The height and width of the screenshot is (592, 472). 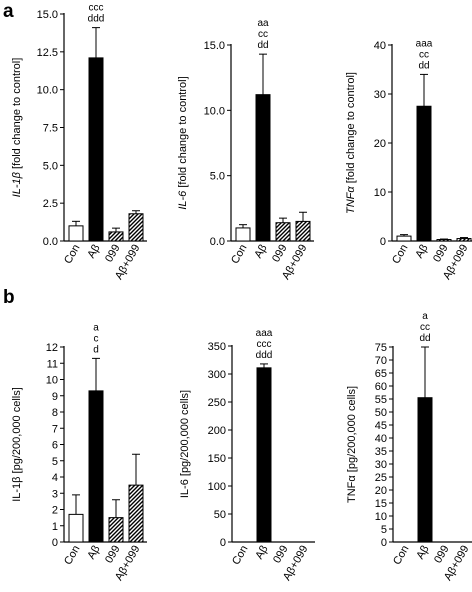 What do you see at coordinates (217, 431) in the screenshot?
I see `y-tick-label: 200` at bounding box center [217, 431].